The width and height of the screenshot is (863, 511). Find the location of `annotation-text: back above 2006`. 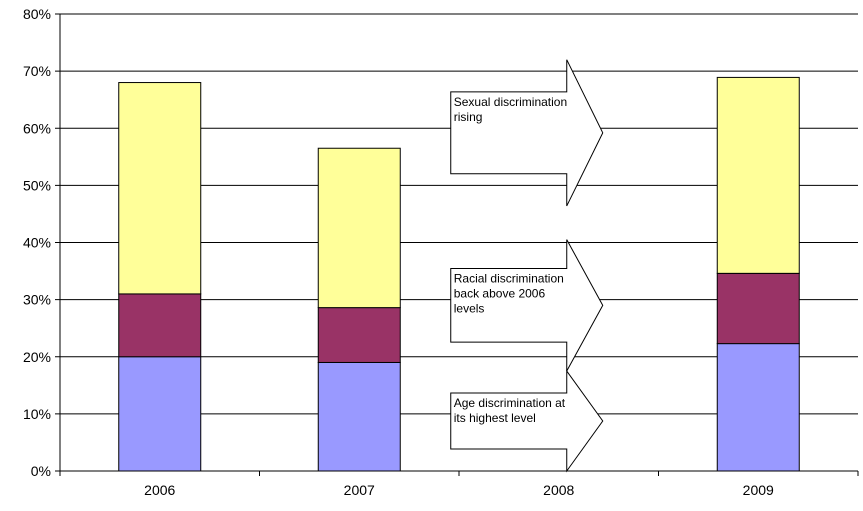

annotation-text: back above 2006 is located at coordinates (500, 294).